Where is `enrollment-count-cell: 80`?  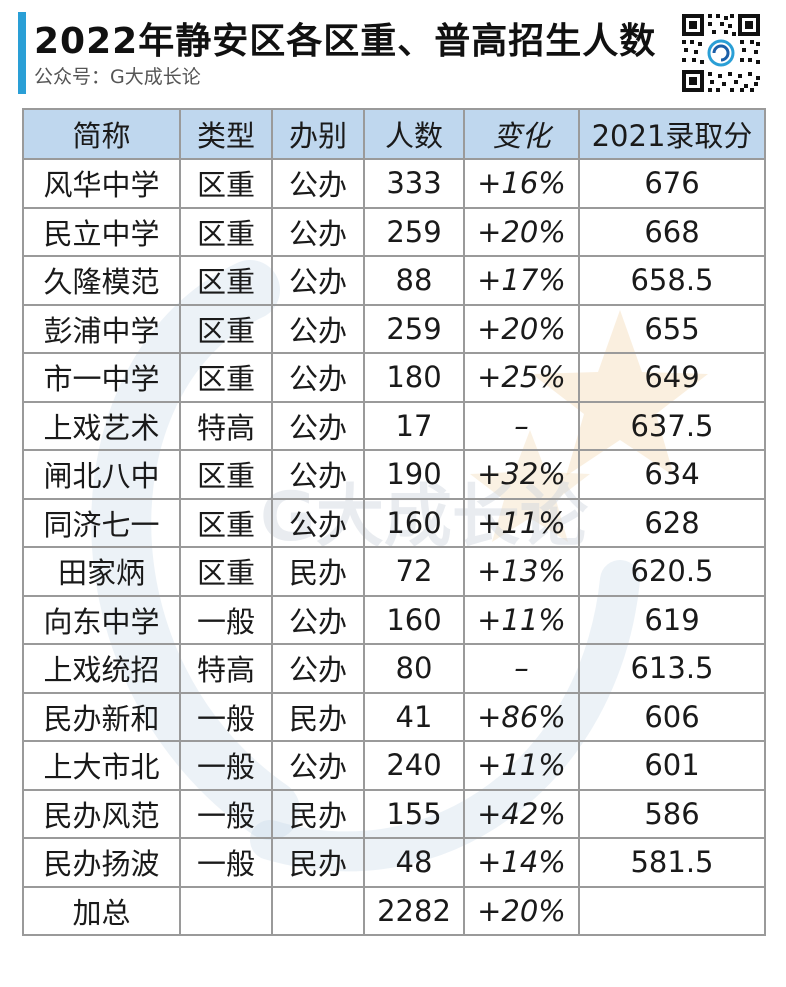 enrollment-count-cell: 80 is located at coordinates (414, 668).